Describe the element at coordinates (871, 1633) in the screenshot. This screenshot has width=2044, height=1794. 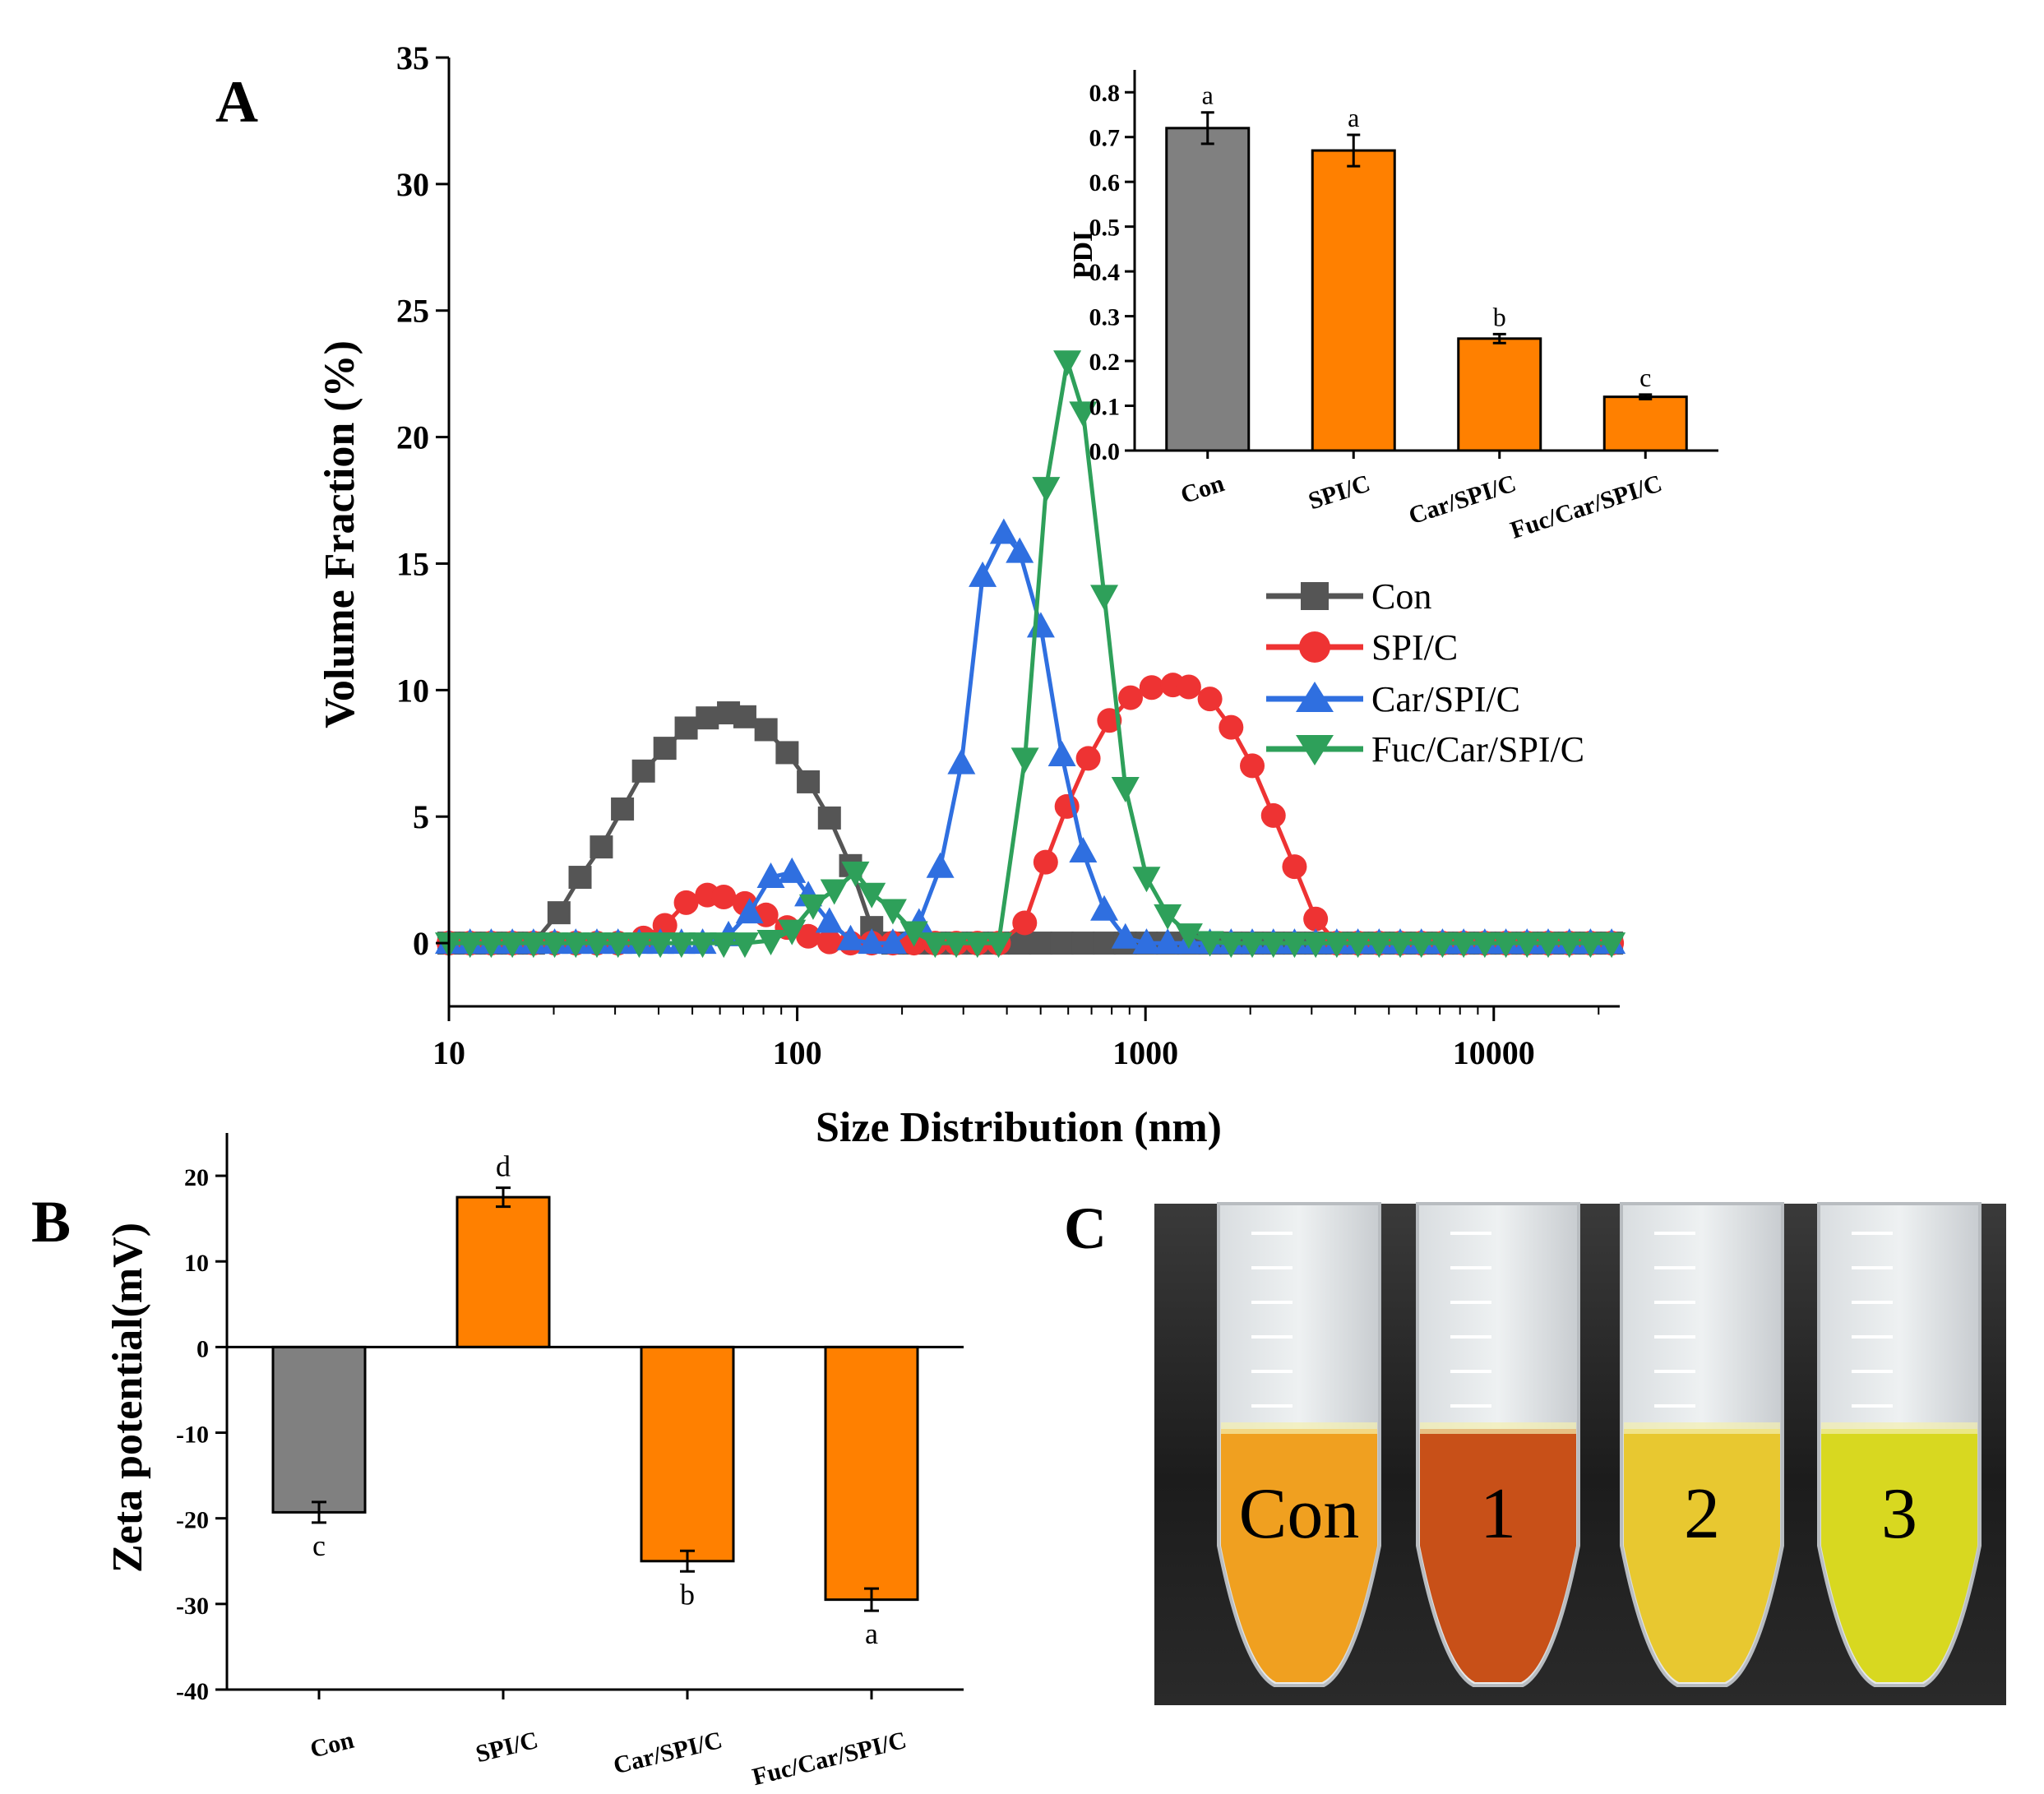
I see `zeta-significance-label: a` at that location.